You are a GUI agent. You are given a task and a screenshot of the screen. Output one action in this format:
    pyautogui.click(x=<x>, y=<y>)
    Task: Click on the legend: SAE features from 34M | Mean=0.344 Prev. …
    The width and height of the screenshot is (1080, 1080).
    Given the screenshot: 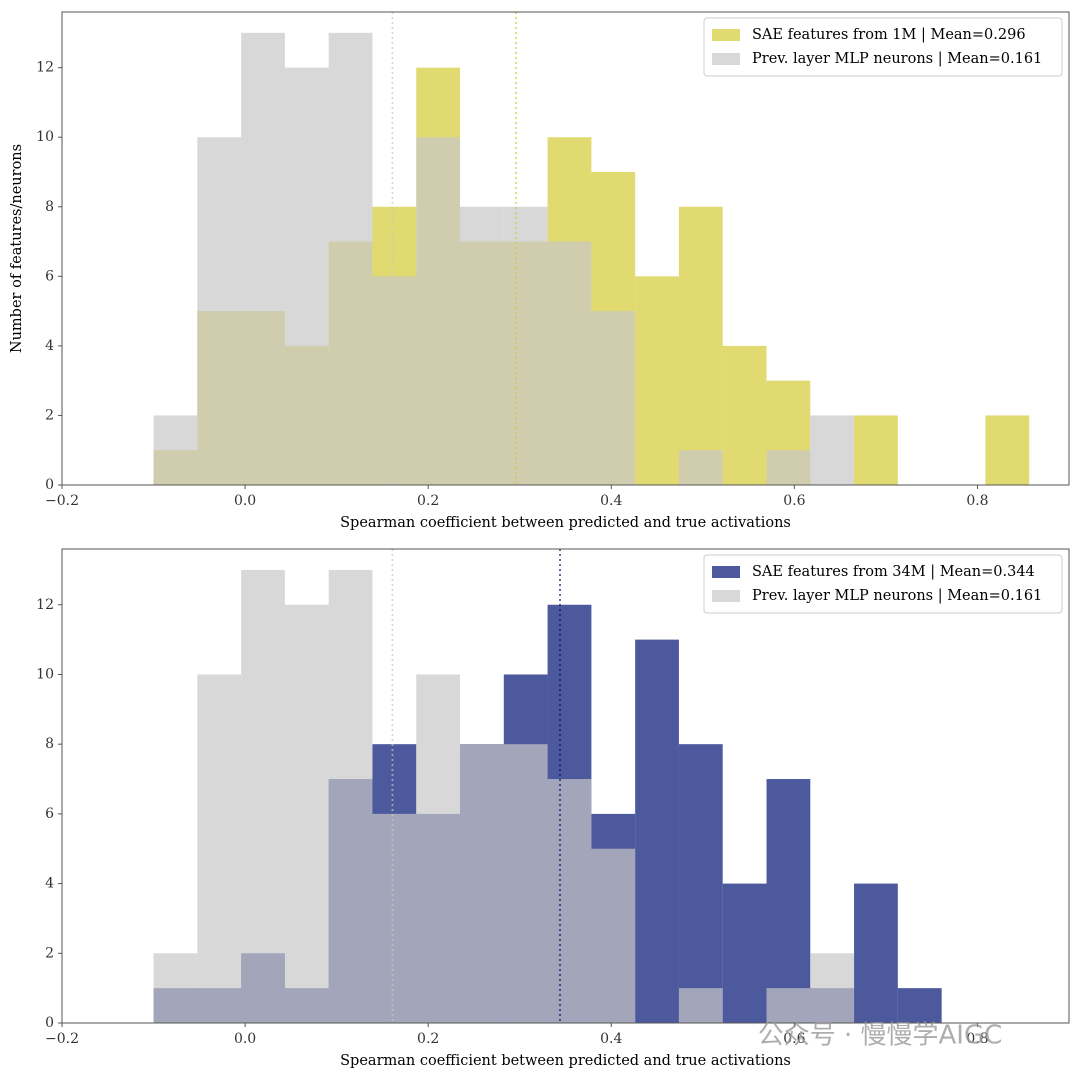 What is the action you would take?
    pyautogui.click(x=883, y=584)
    